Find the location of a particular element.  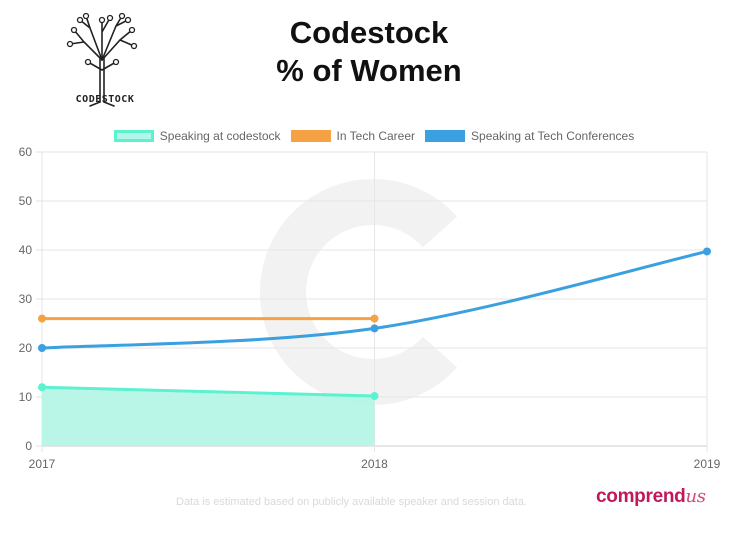

y-tick-label: 60 is located at coordinates (26, 152).